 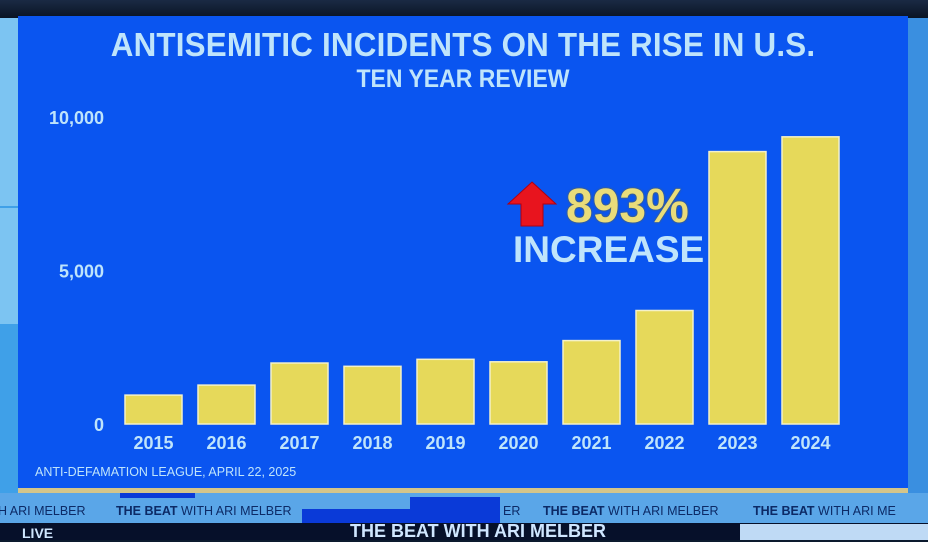 I want to click on x-tick-label: 2018, so click(x=372, y=443).